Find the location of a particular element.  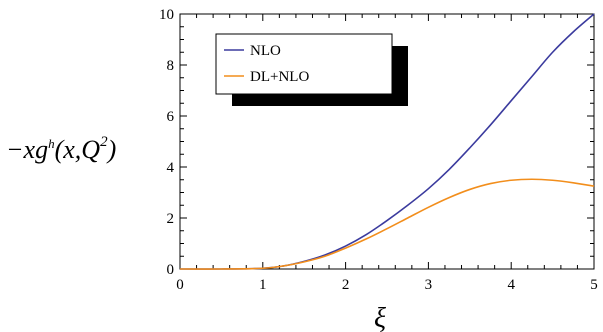

x-axis-label: ξ is located at coordinates (380, 317).